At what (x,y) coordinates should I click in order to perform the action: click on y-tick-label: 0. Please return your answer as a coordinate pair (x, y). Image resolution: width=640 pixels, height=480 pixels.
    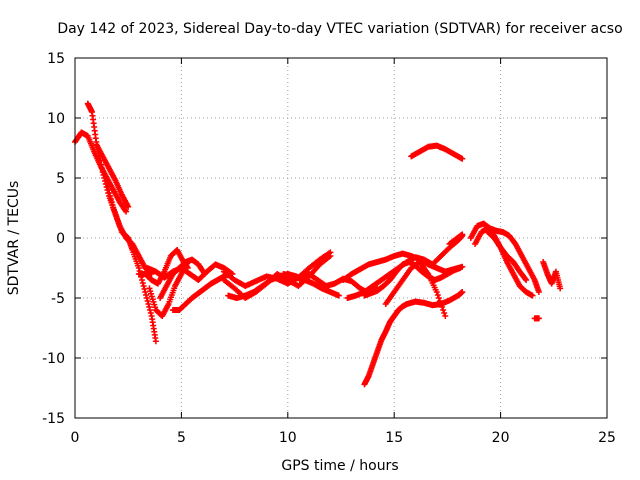
    Looking at the image, I should click on (60, 239).